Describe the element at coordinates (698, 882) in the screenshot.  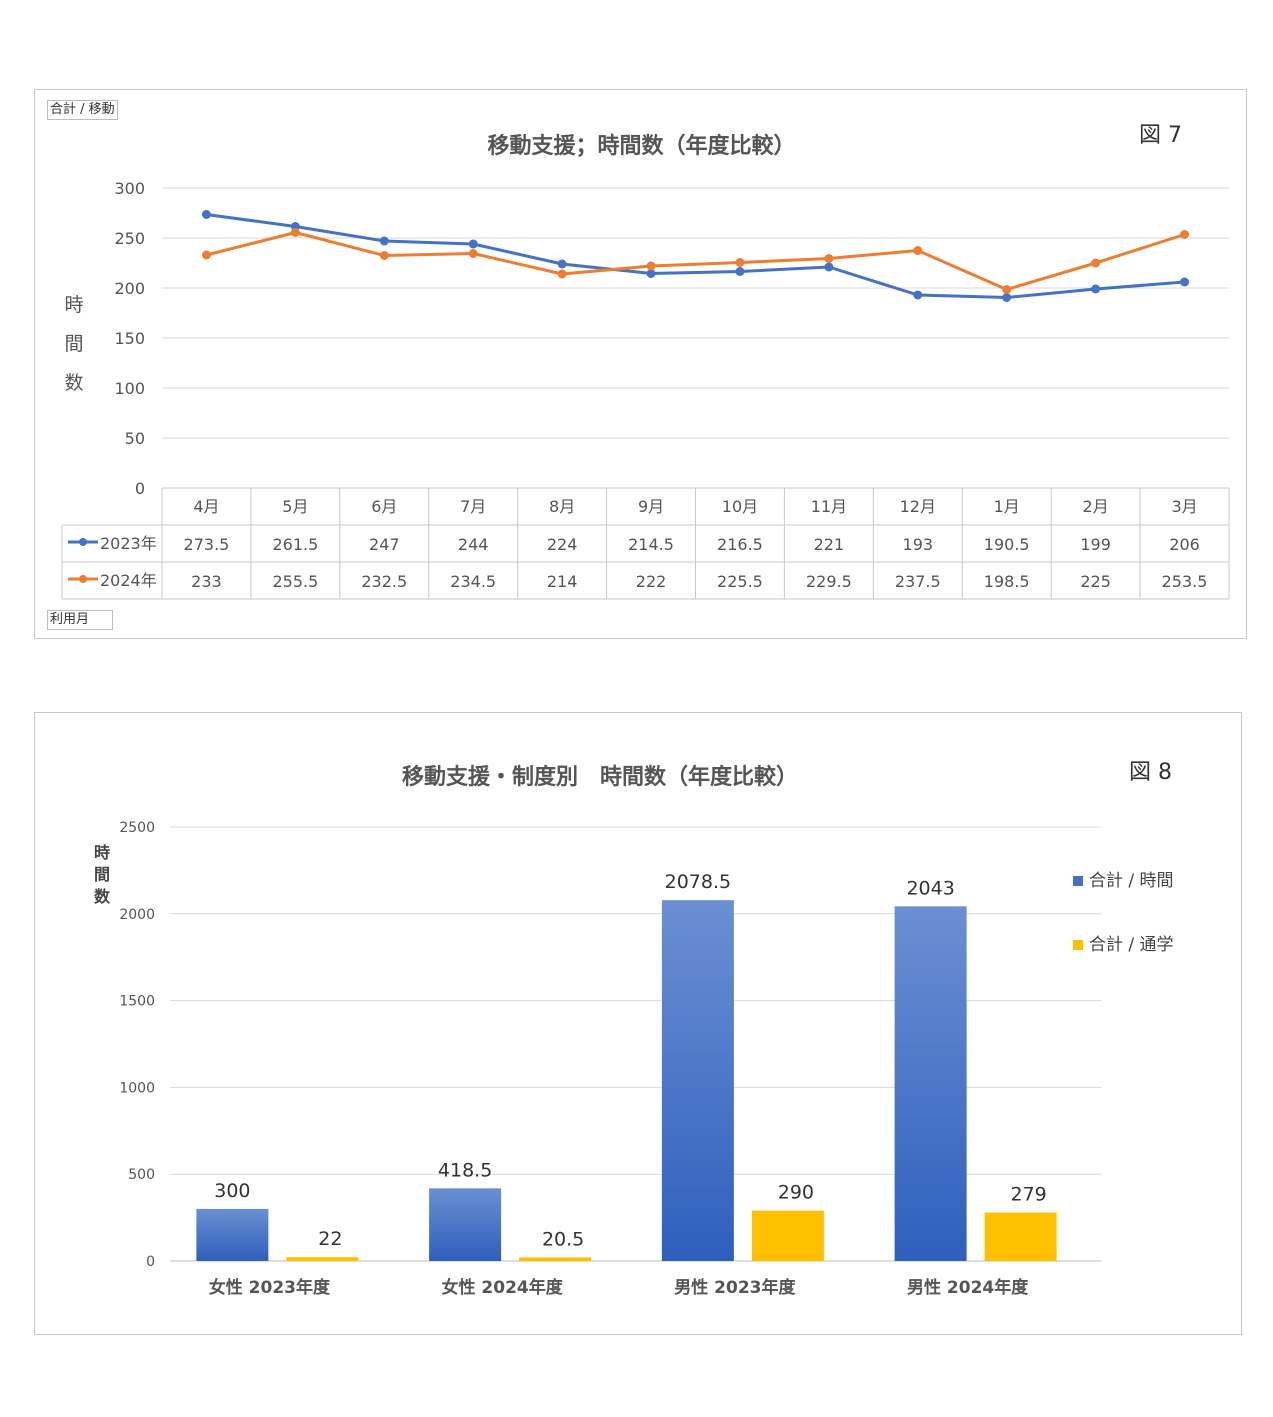
I see `data-label: 2078.5` at that location.